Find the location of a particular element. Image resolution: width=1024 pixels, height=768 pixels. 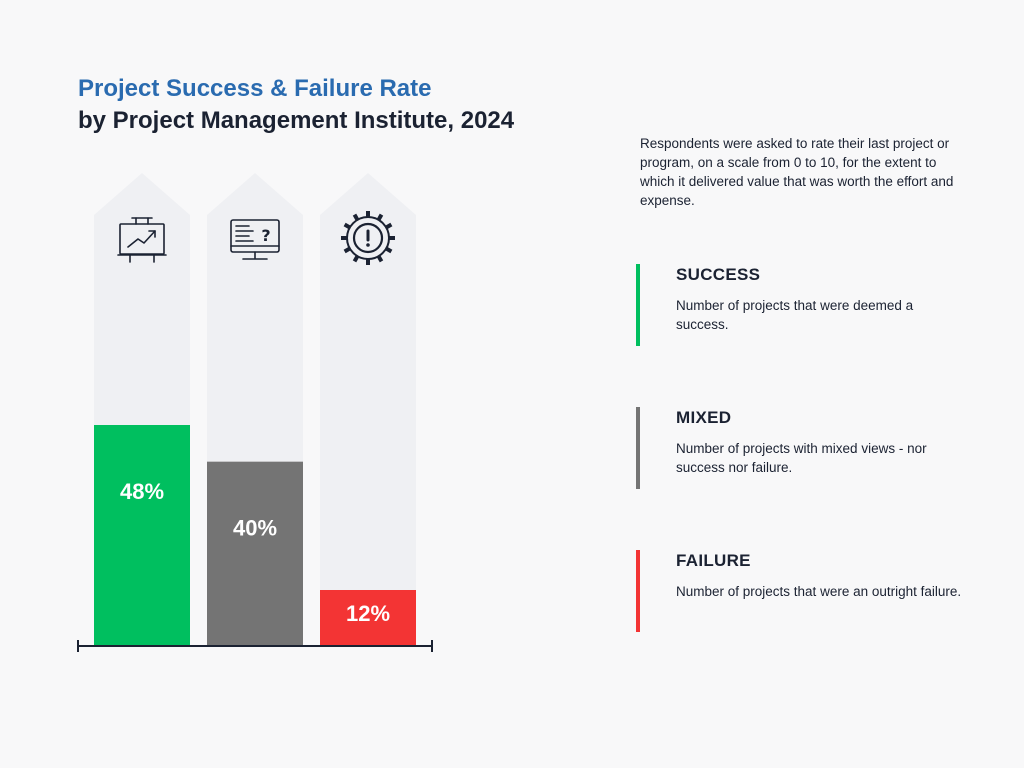

x-axis is located at coordinates (255, 646).